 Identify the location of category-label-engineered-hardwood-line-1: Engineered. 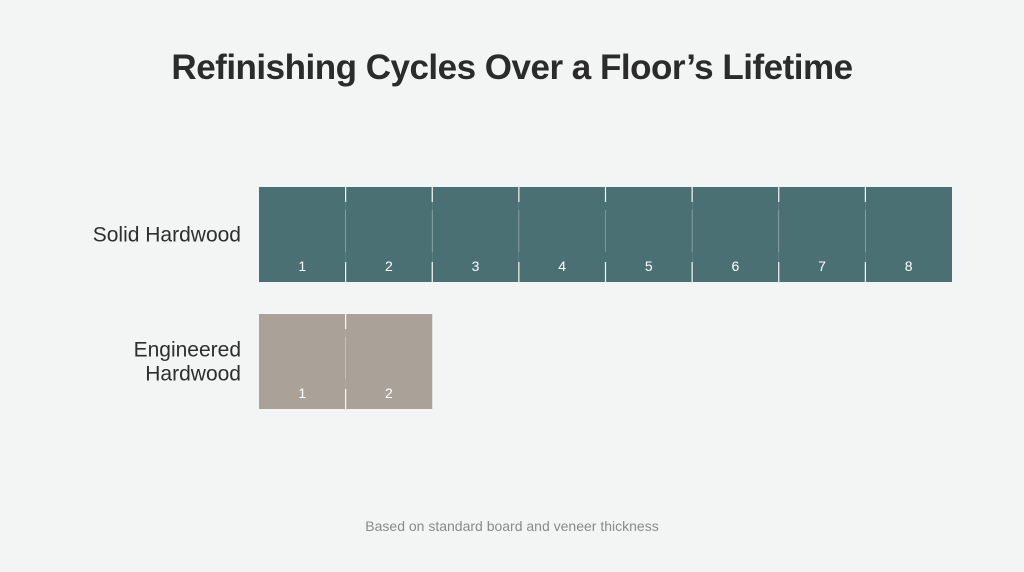
(187, 350).